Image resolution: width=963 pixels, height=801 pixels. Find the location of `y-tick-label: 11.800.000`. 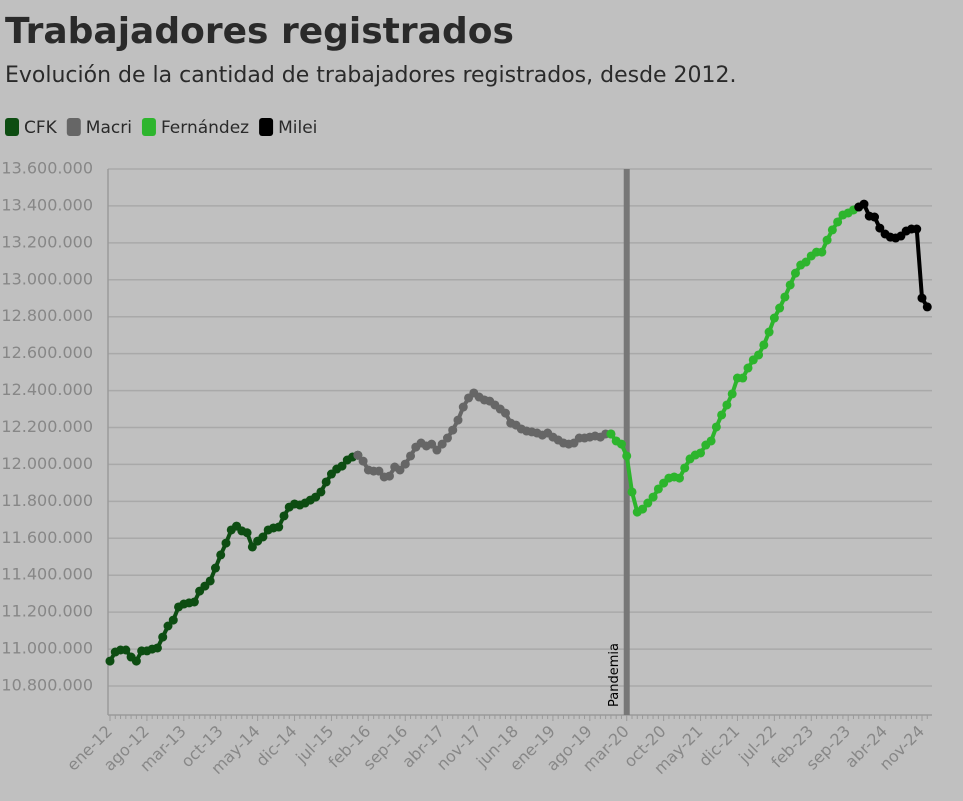

y-tick-label: 11.800.000 is located at coordinates (47, 500).